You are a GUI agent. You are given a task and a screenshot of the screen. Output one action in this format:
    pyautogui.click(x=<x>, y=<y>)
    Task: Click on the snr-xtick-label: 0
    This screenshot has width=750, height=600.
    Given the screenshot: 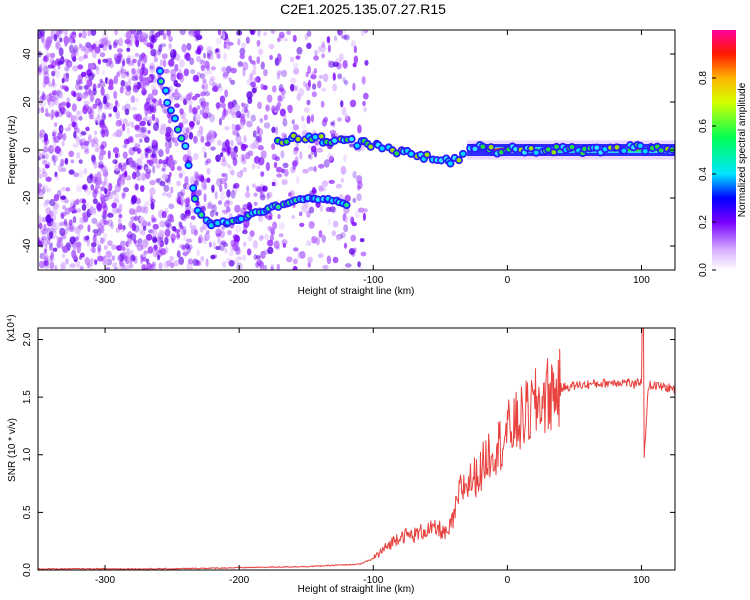 What is the action you would take?
    pyautogui.click(x=508, y=580)
    